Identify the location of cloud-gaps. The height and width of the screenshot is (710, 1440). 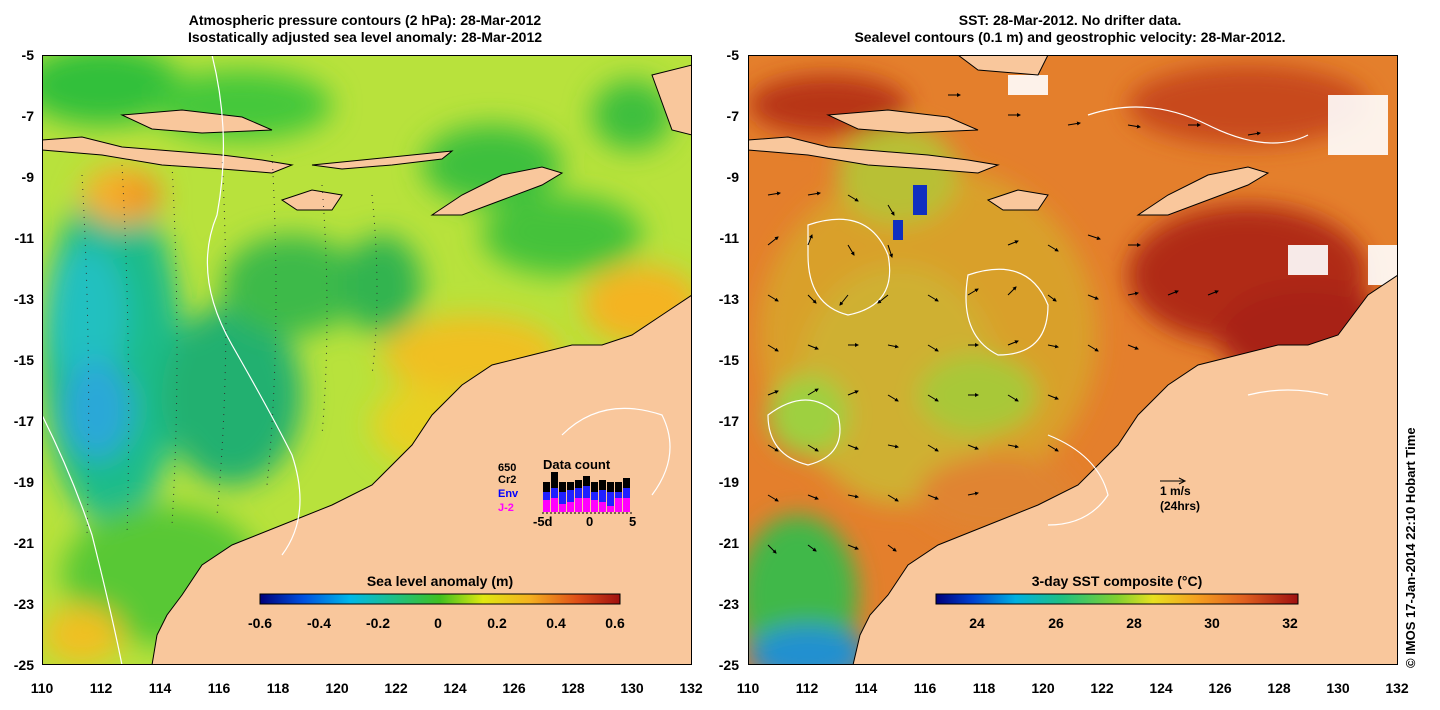
(1203, 180).